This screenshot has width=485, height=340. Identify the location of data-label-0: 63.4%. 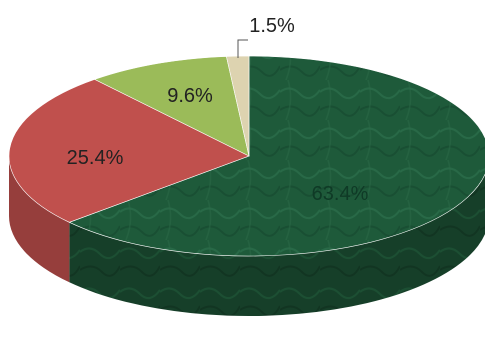
(340, 194).